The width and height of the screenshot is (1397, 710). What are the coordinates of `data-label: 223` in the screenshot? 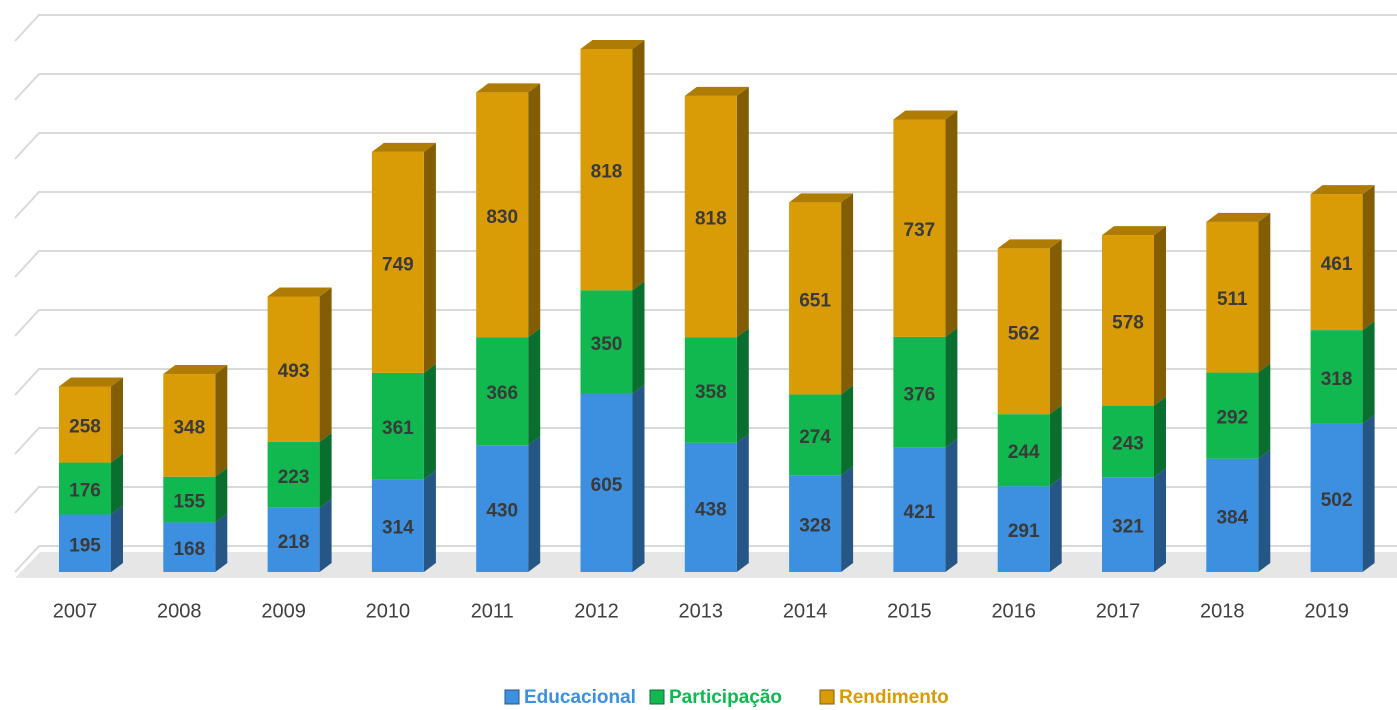 It's located at (294, 477).